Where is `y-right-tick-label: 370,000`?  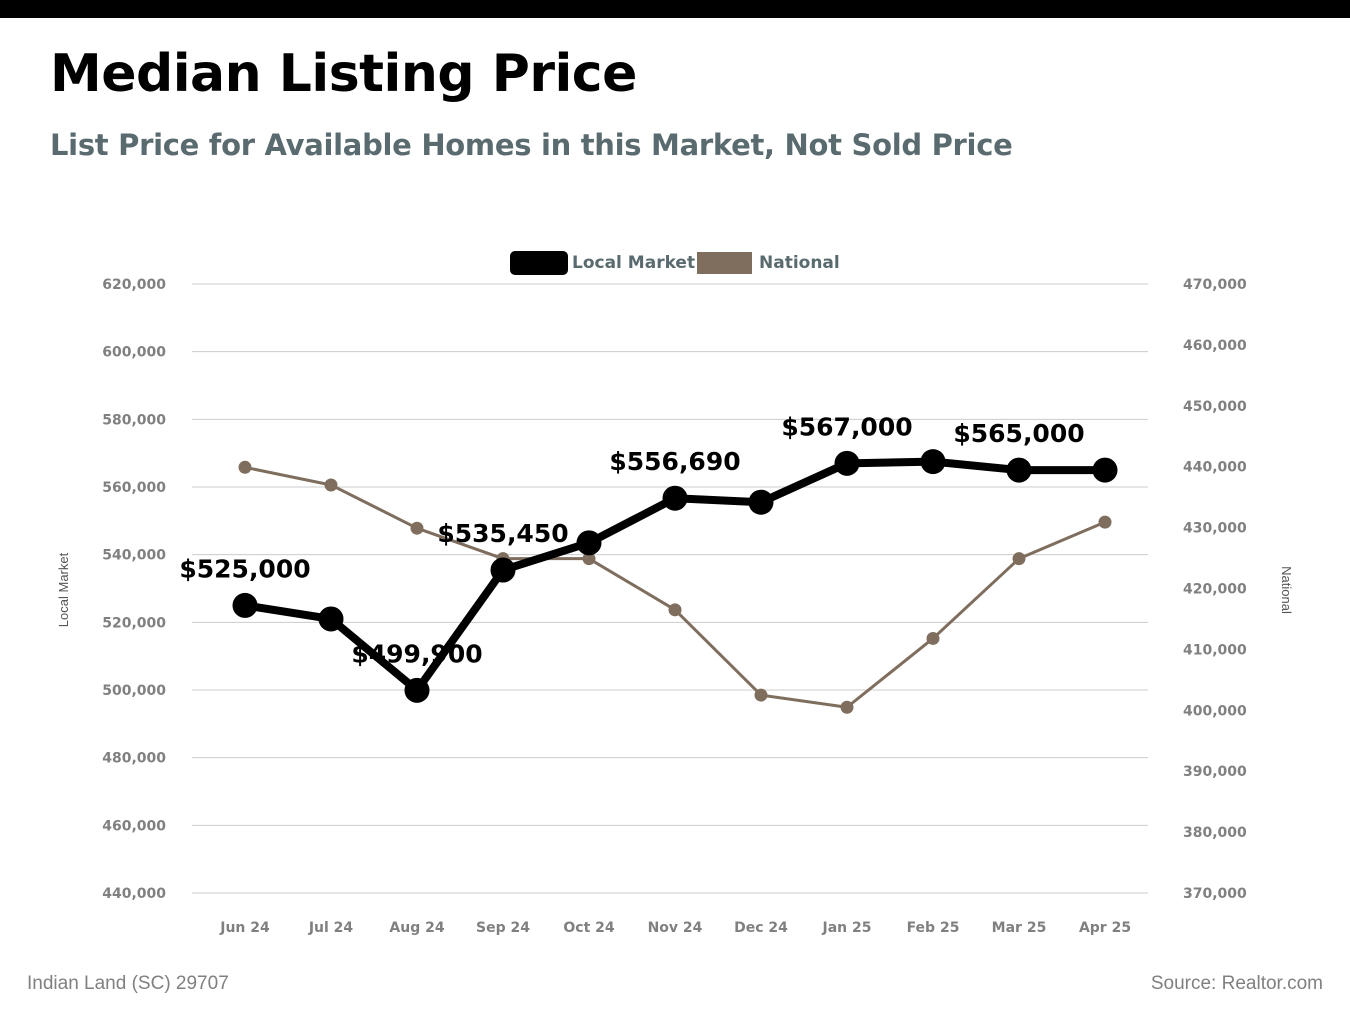 y-right-tick-label: 370,000 is located at coordinates (1215, 894).